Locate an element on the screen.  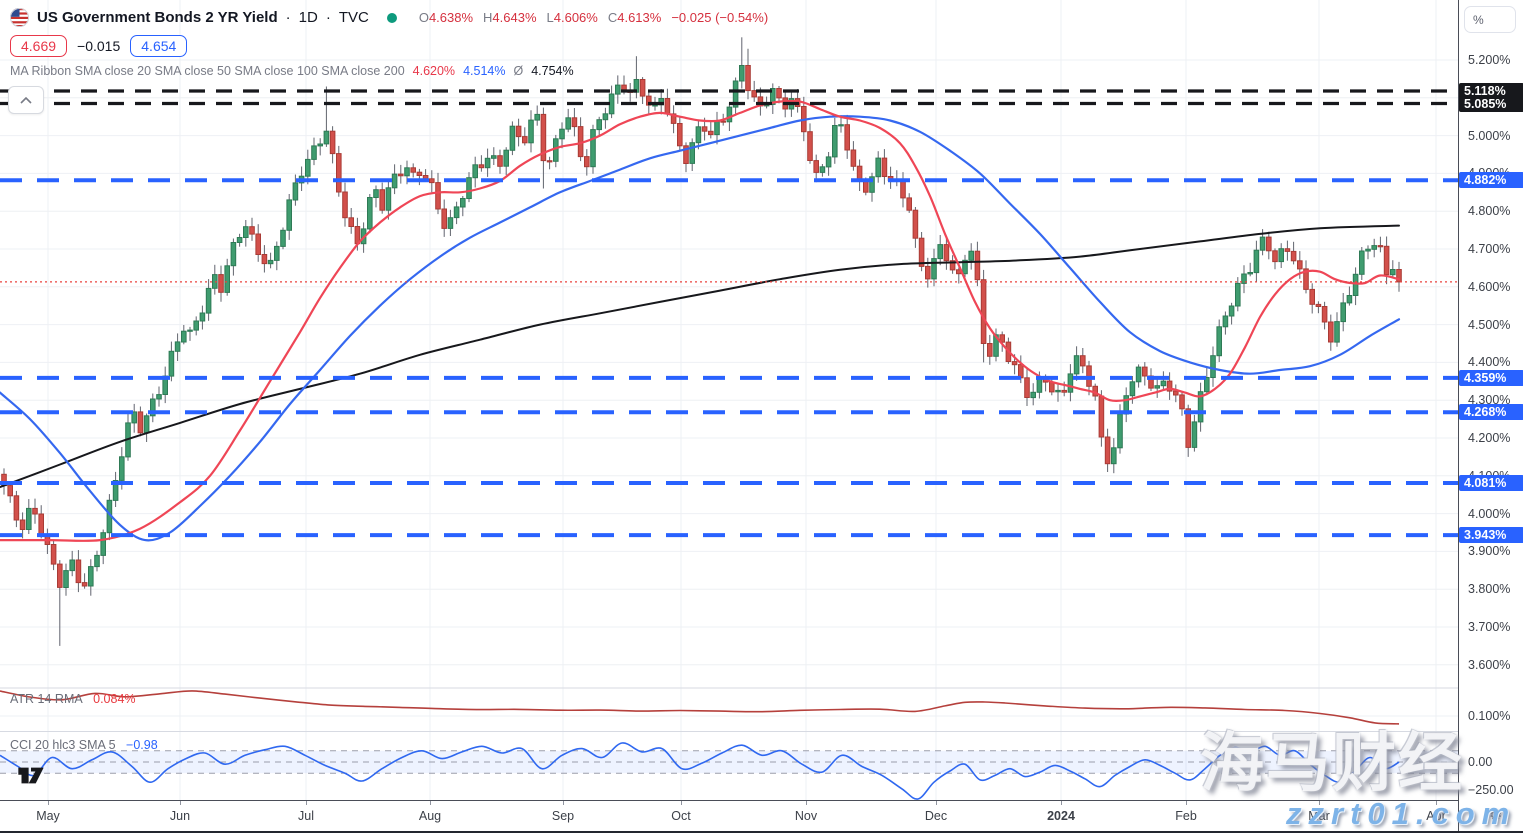
low-value: 4.606% is located at coordinates (575, 17).